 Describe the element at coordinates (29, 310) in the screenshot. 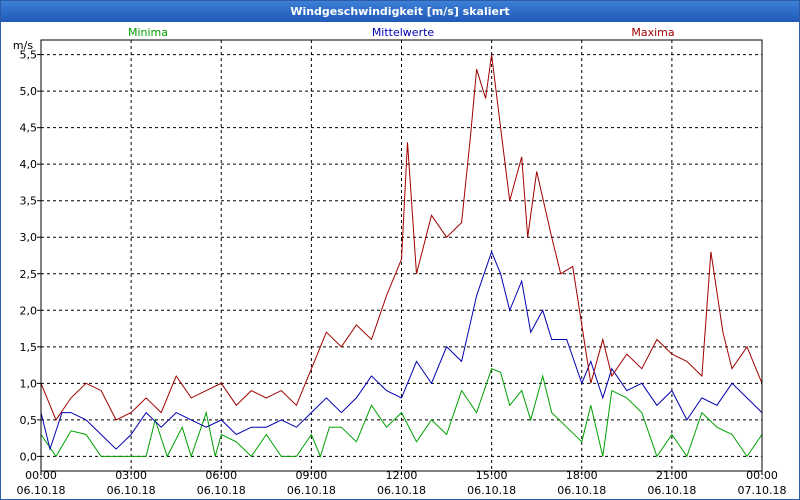

I see `y-tick-label: 2,0` at that location.